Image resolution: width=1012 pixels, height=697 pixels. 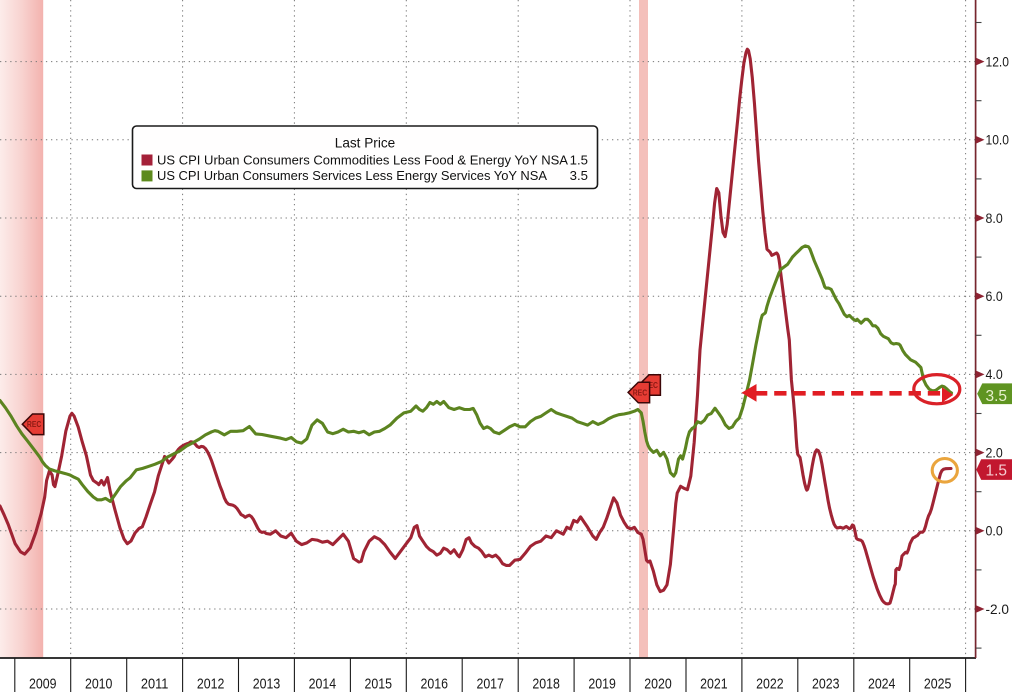 I want to click on svg-text: 2017, so click(x=490, y=684).